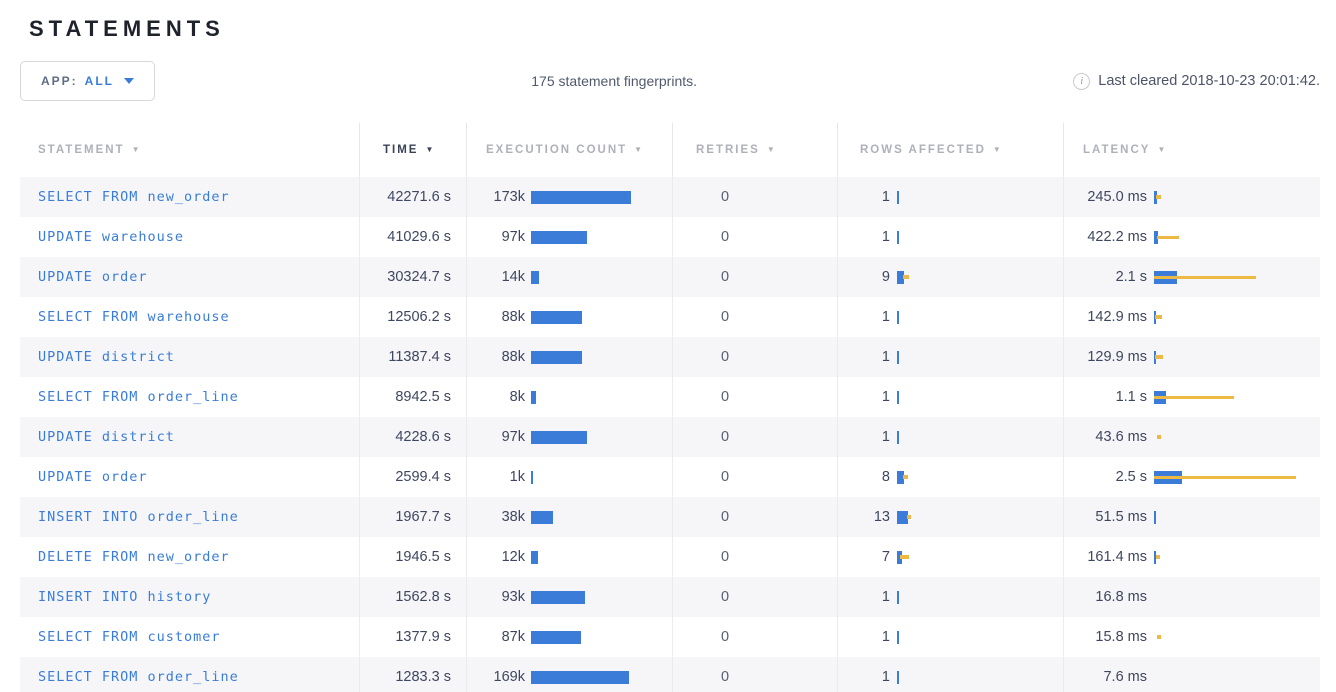 This screenshot has width=1336, height=692. What do you see at coordinates (1082, 81) in the screenshot?
I see `info-icon: i` at bounding box center [1082, 81].